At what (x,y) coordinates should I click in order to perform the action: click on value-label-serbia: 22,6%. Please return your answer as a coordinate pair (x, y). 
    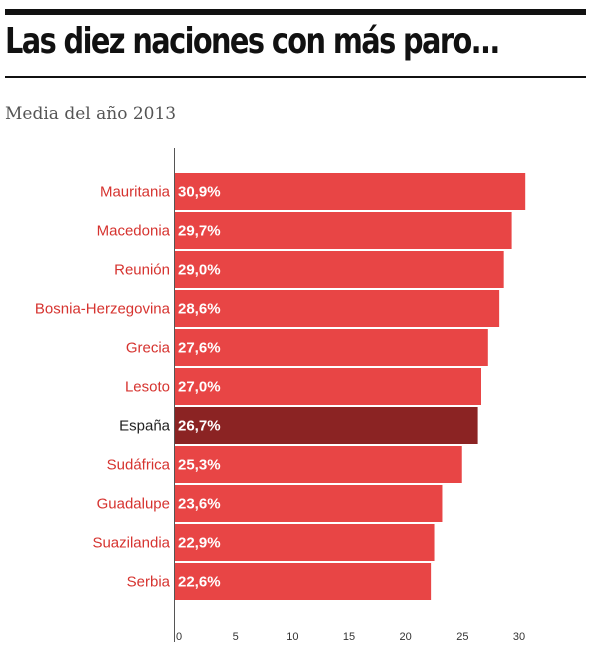
    Looking at the image, I should click on (199, 582).